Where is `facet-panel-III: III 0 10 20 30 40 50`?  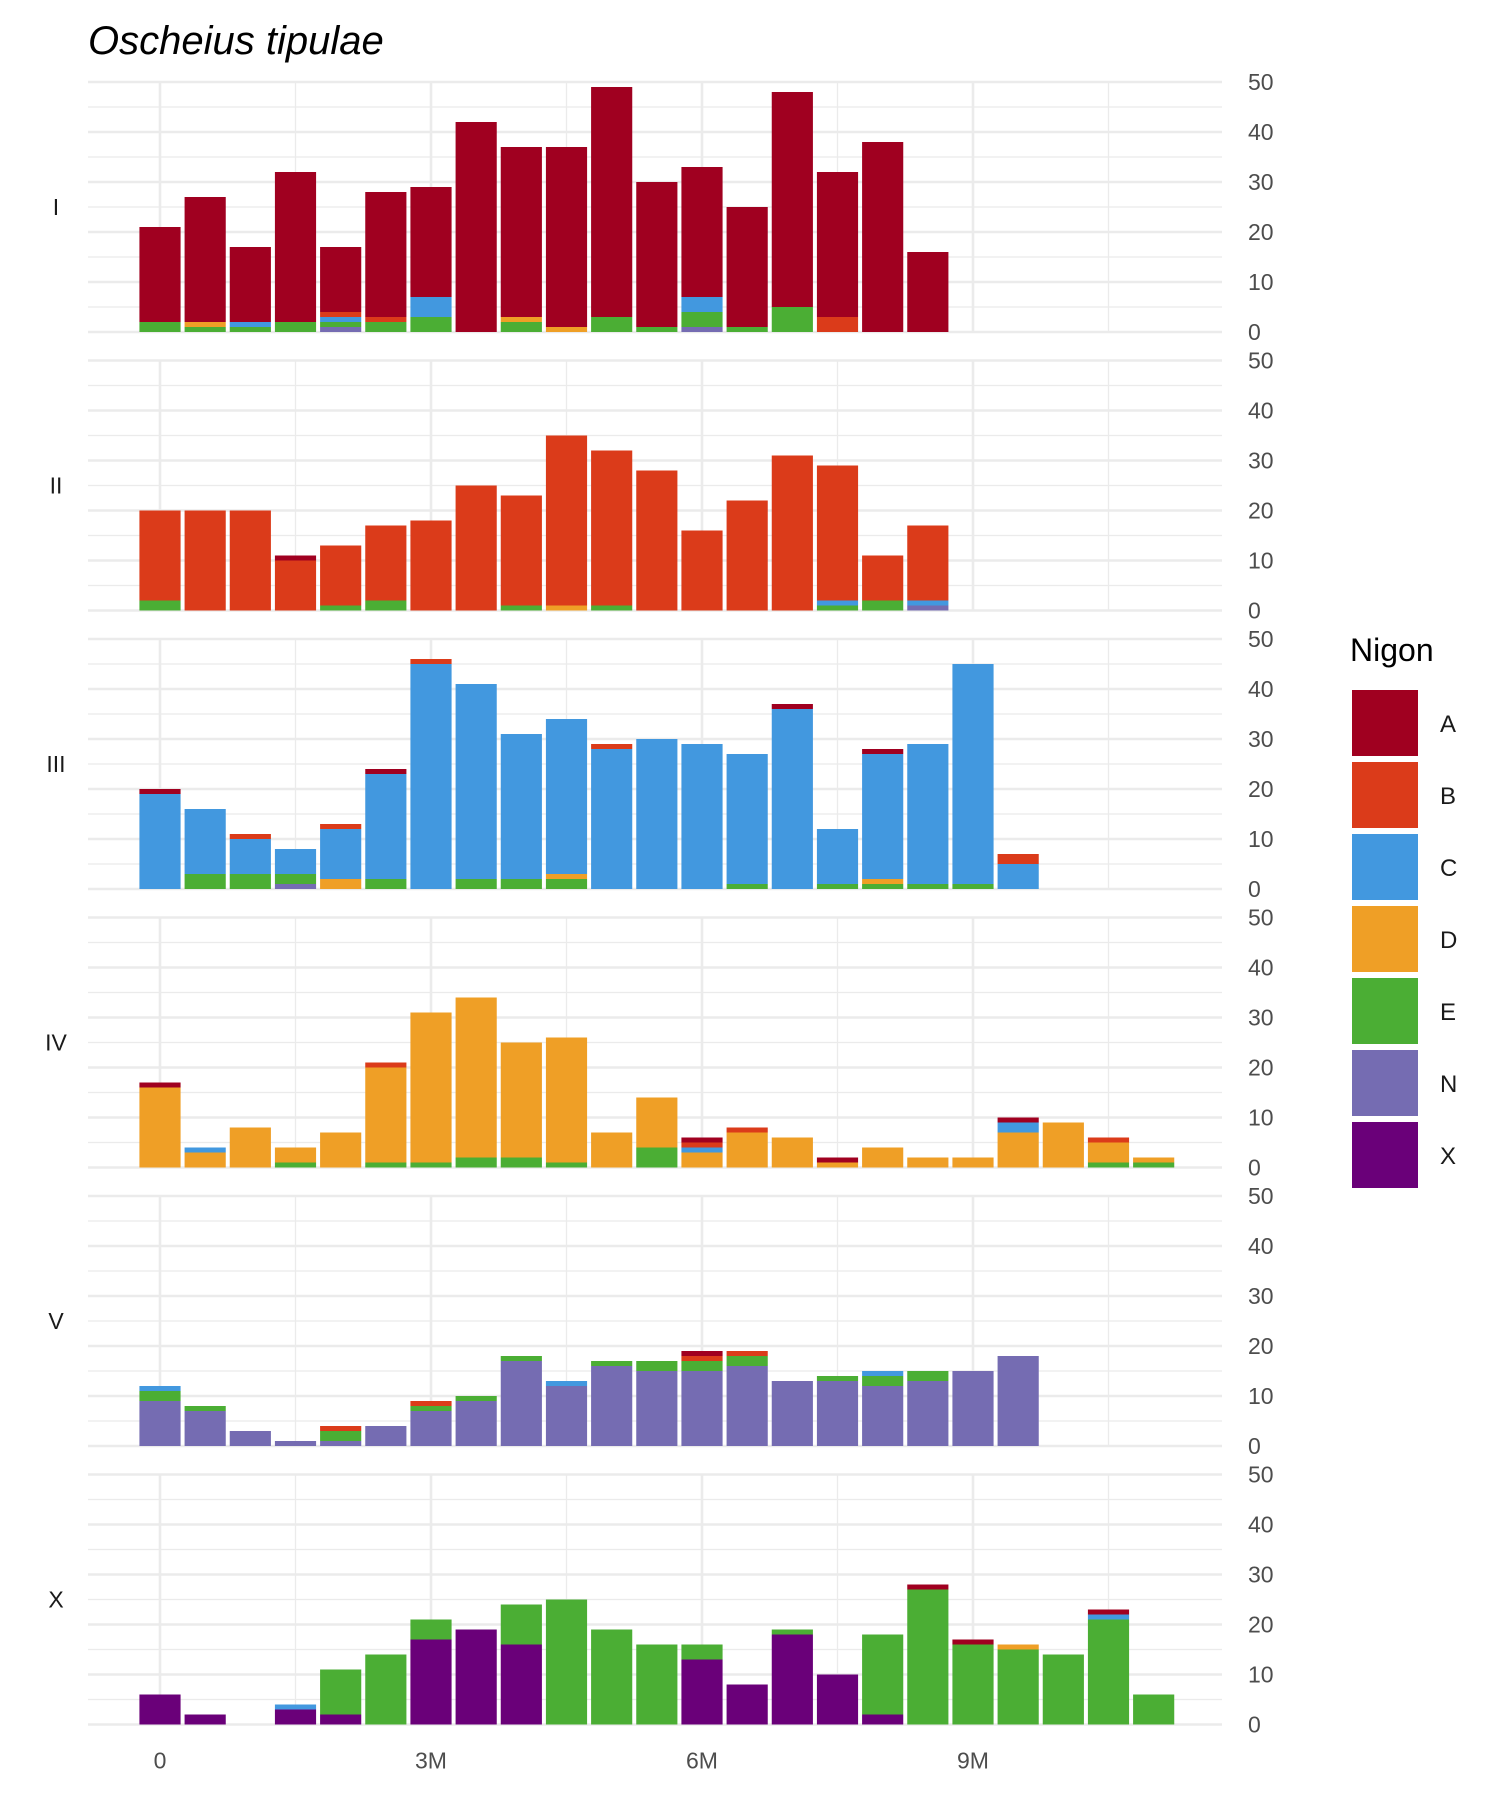
facet-panel-III: III 0 10 20 30 40 50 is located at coordinates (659, 764).